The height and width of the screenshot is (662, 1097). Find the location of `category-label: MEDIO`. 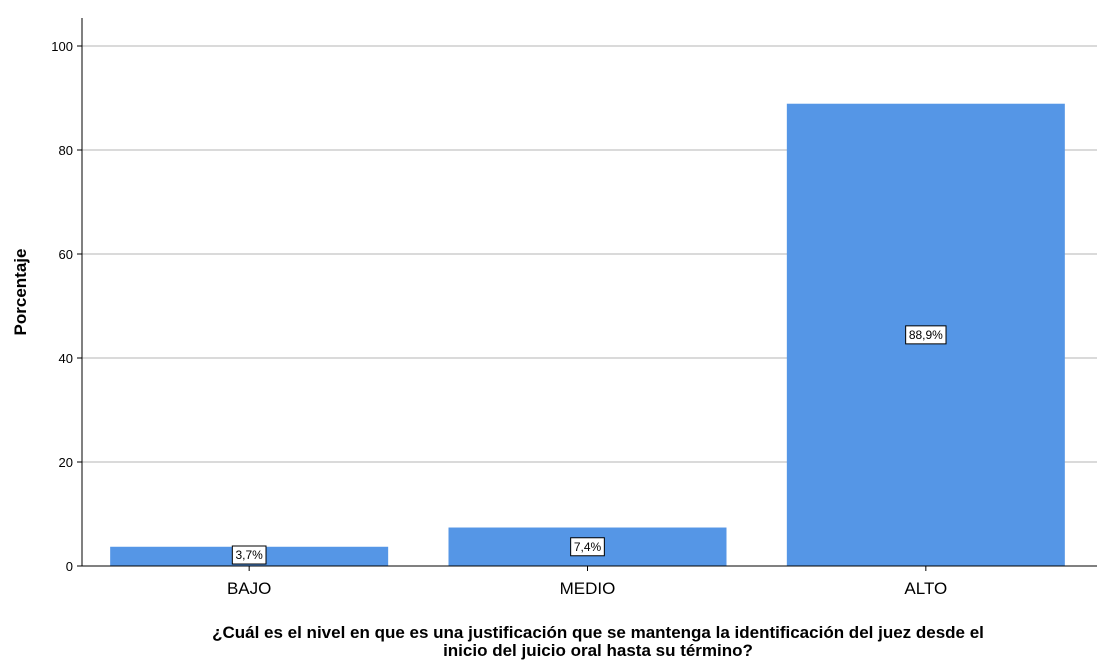

category-label: MEDIO is located at coordinates (588, 588).